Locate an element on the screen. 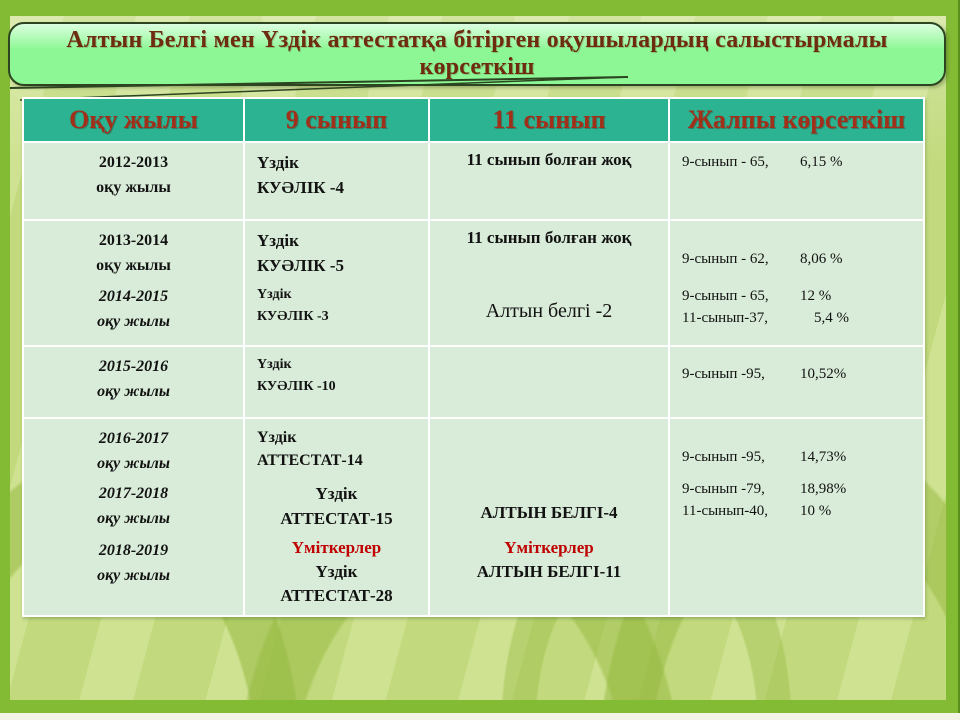 The width and height of the screenshot is (960, 720). year-line: 2016-2017 is located at coordinates (133, 438).